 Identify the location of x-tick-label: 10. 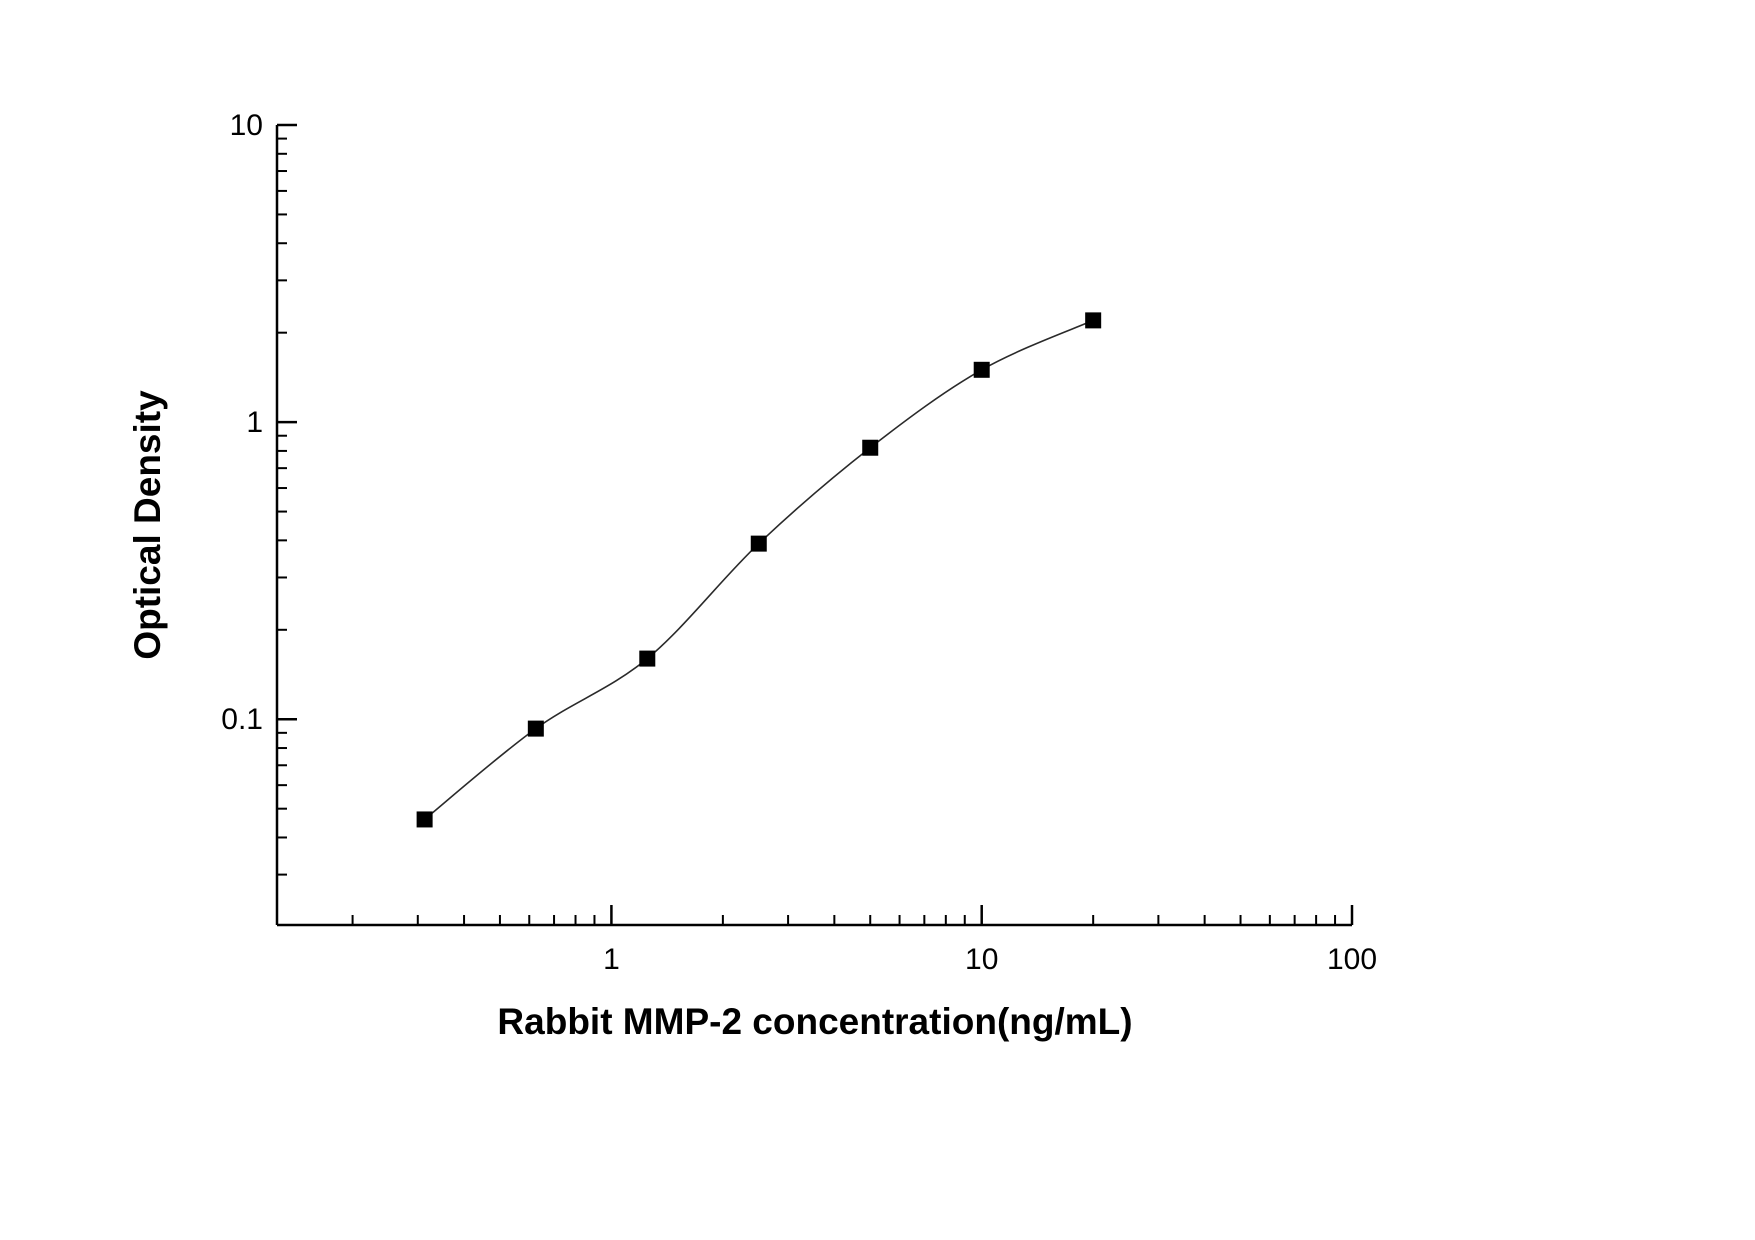
(981, 959).